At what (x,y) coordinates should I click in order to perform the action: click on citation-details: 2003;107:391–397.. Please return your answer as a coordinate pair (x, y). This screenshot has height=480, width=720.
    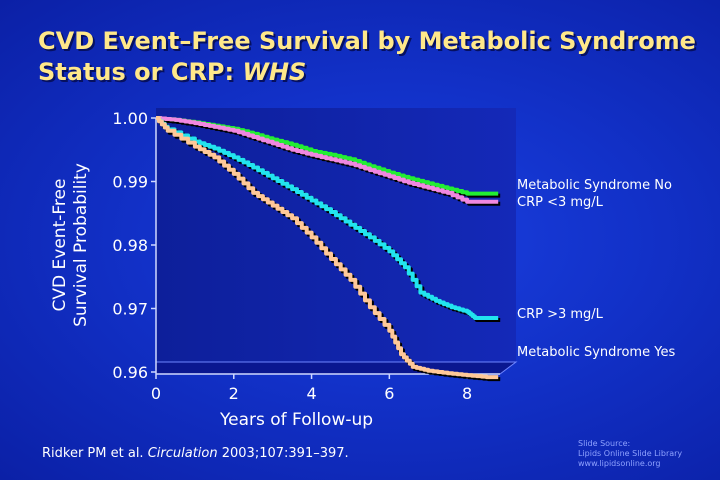
    Looking at the image, I should click on (283, 453).